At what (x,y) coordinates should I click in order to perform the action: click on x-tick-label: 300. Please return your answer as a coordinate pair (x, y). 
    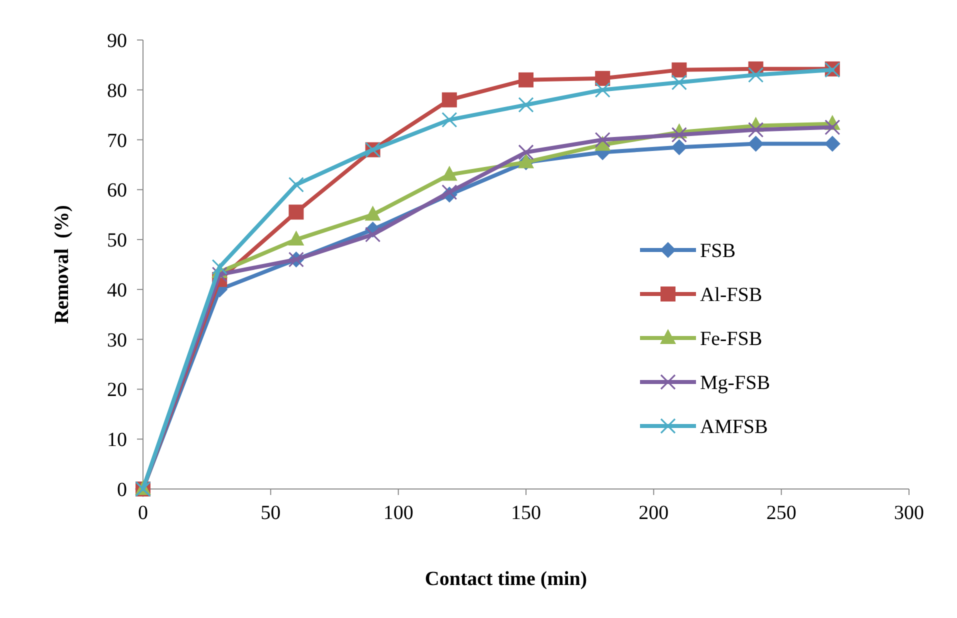
    Looking at the image, I should click on (909, 513).